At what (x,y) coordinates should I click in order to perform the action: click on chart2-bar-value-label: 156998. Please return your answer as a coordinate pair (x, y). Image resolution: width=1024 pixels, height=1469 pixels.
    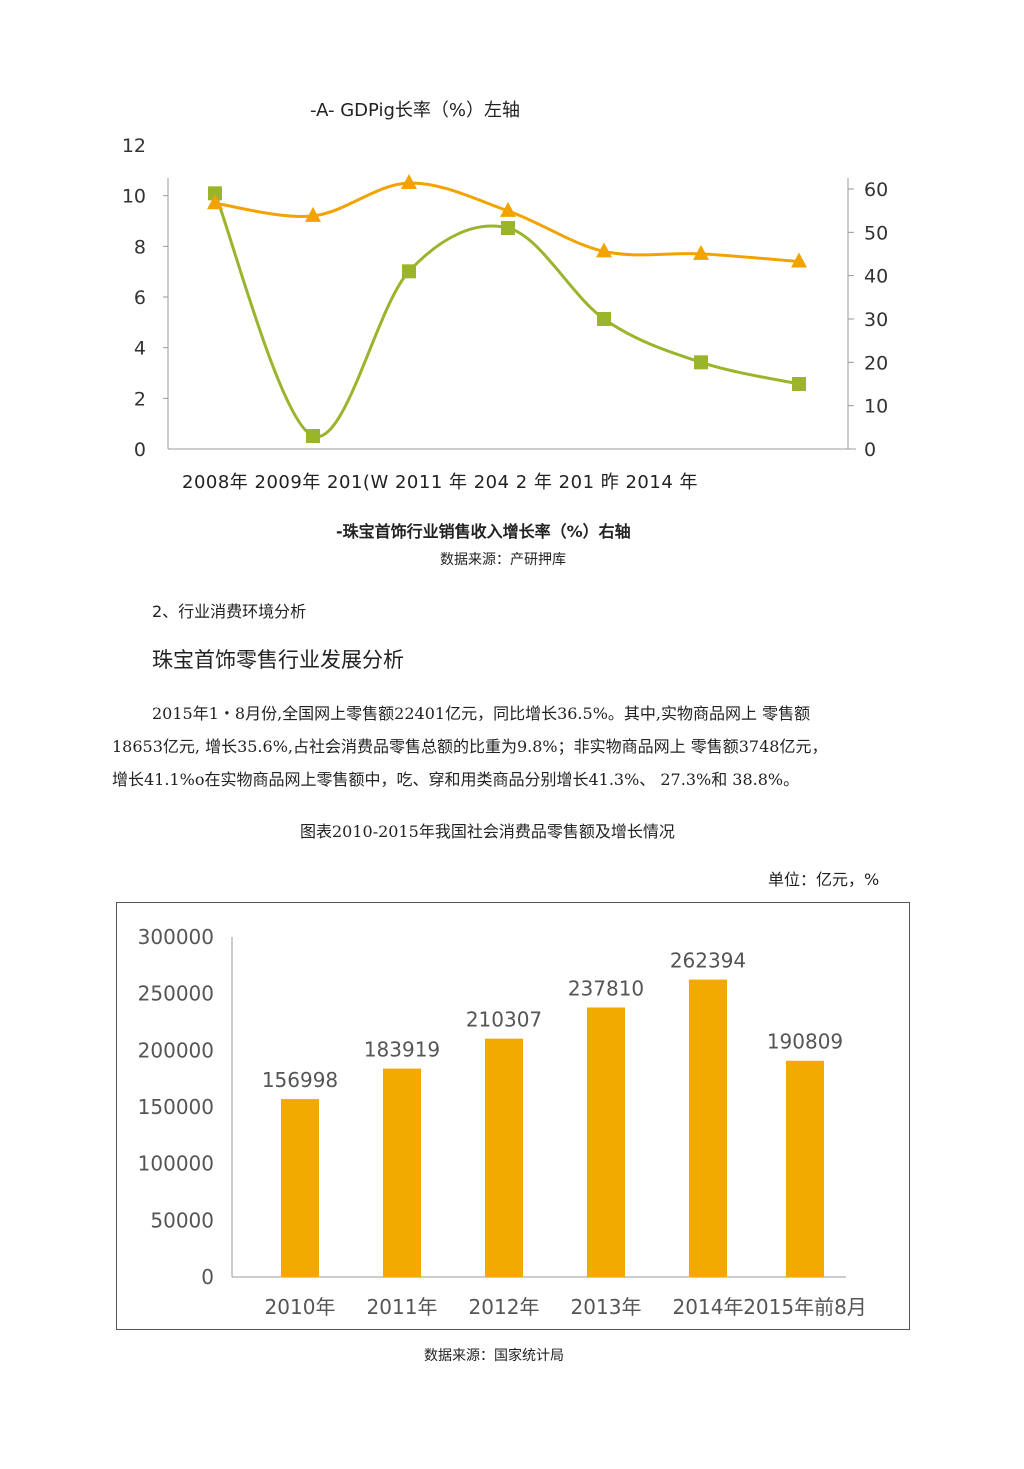
    Looking at the image, I should click on (300, 1080).